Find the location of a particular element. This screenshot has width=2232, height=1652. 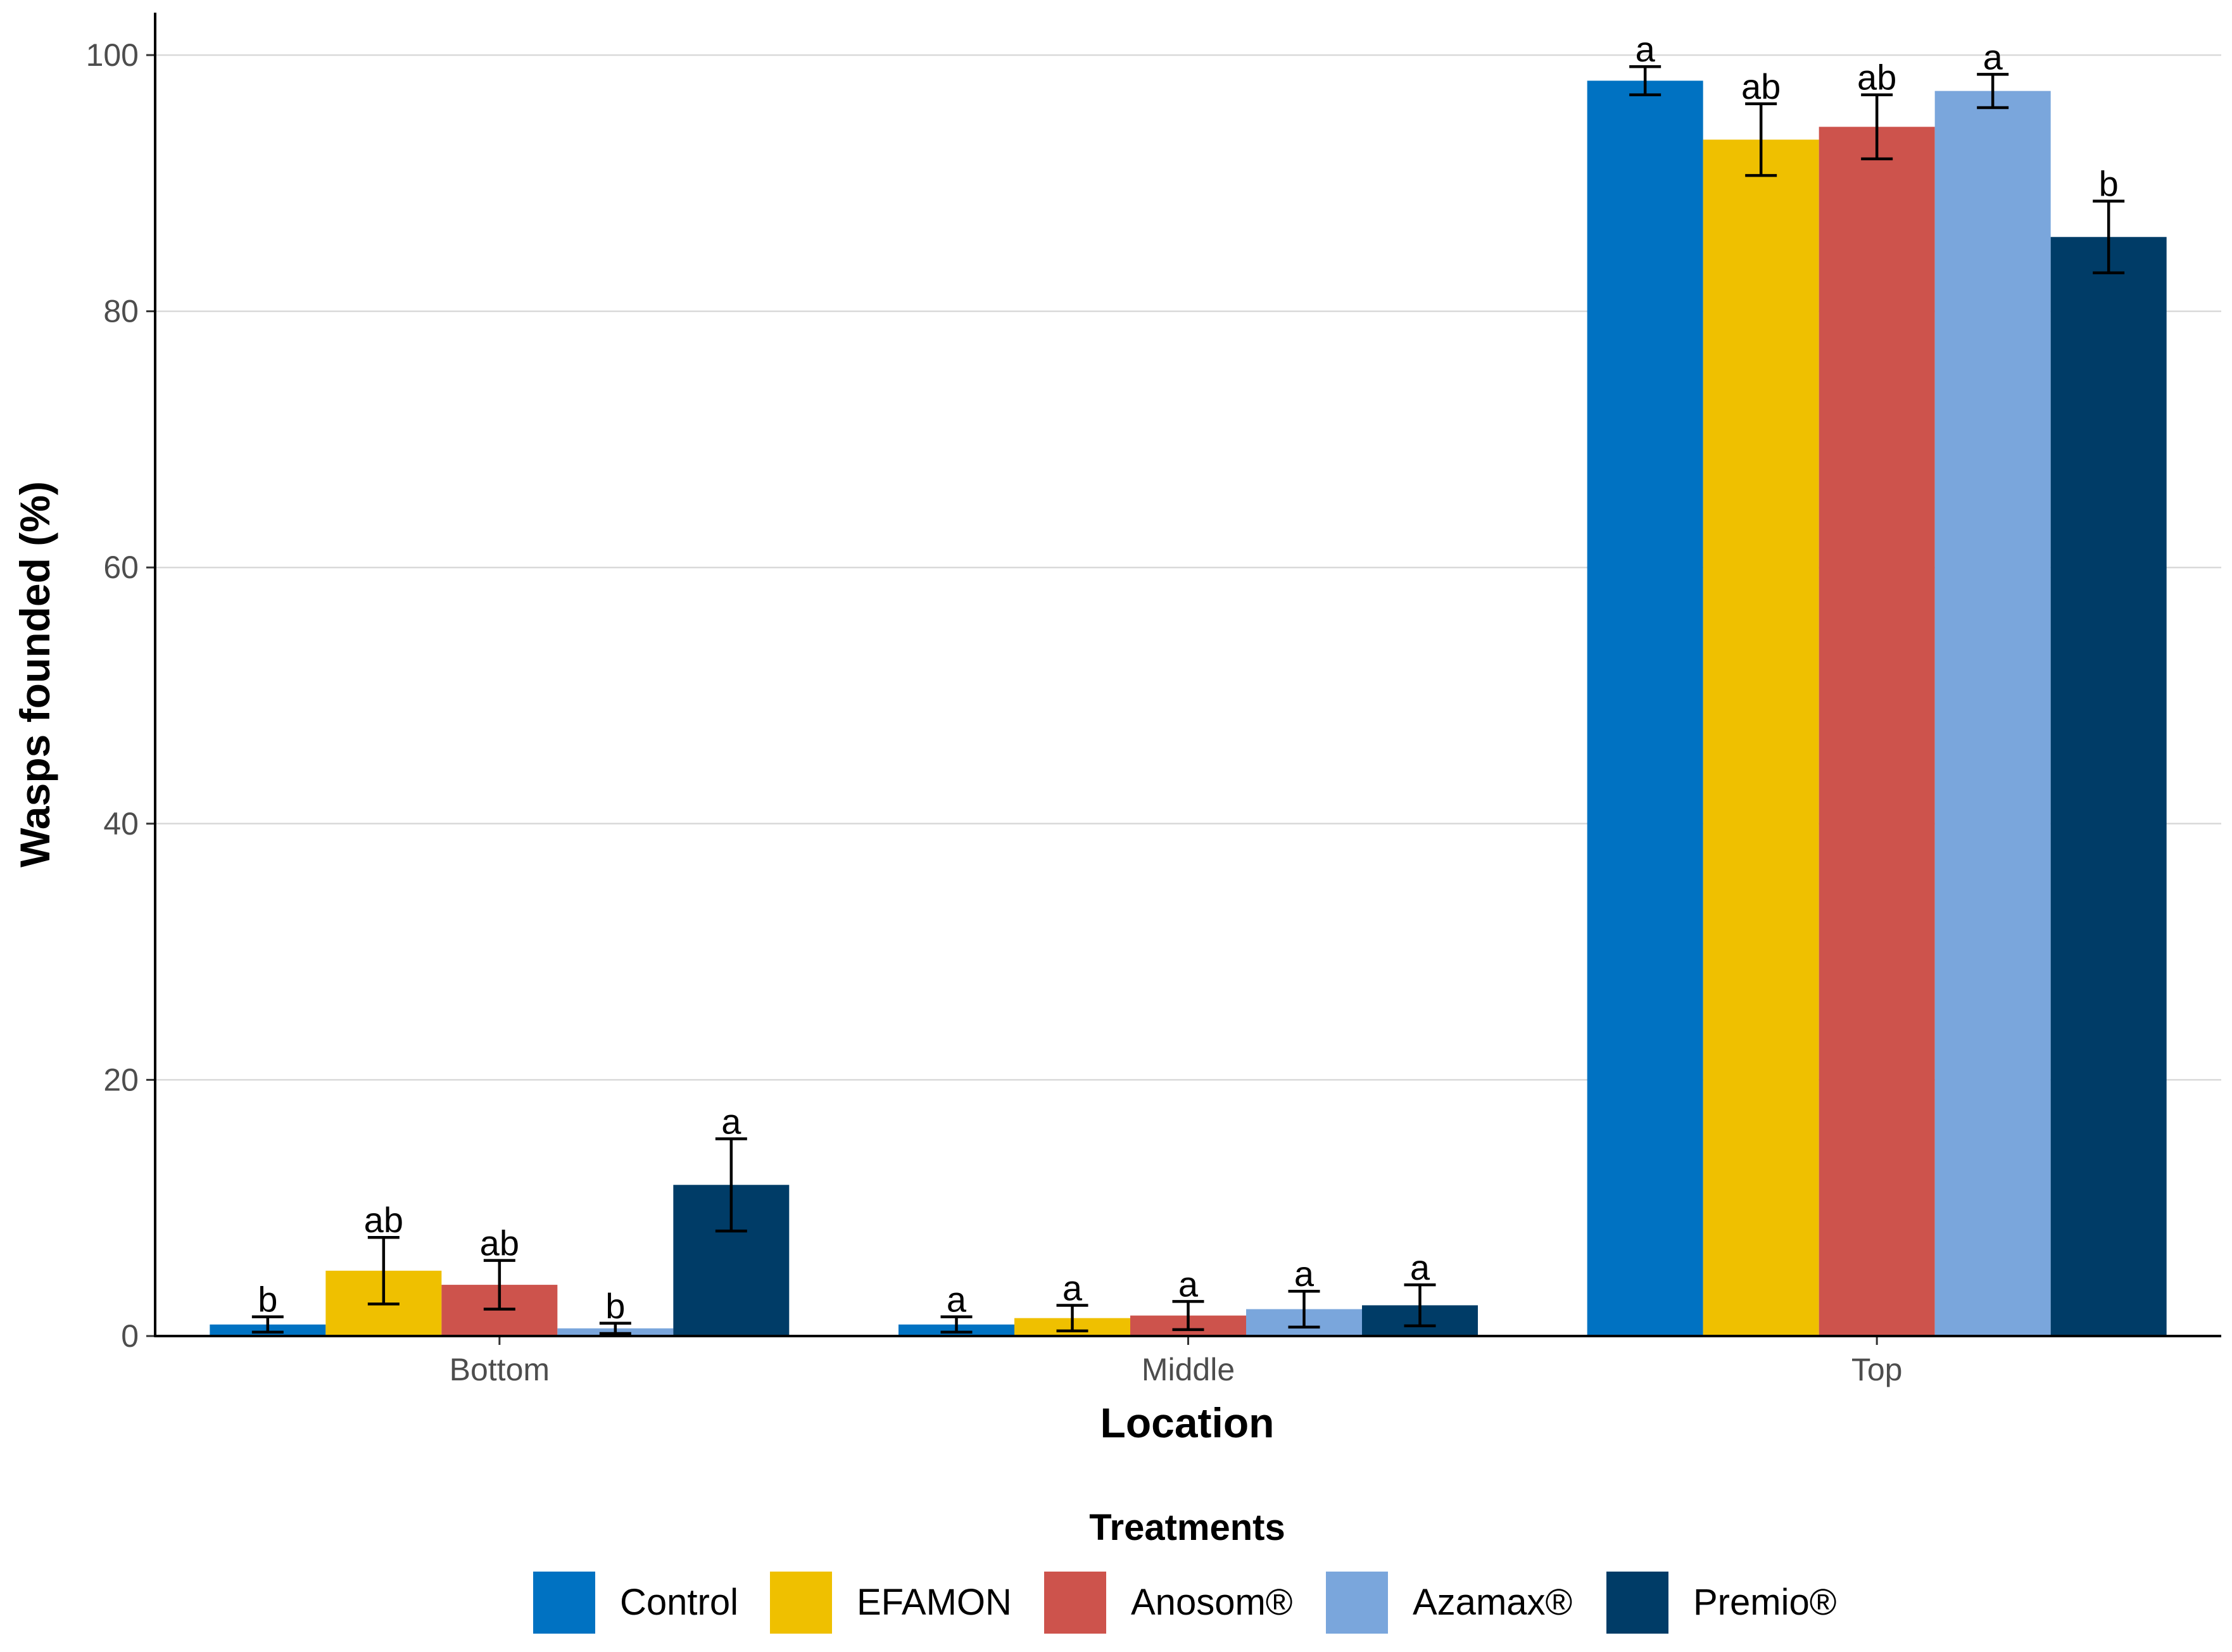

legend-label-azamax: Azamax® is located at coordinates (1492, 1603).